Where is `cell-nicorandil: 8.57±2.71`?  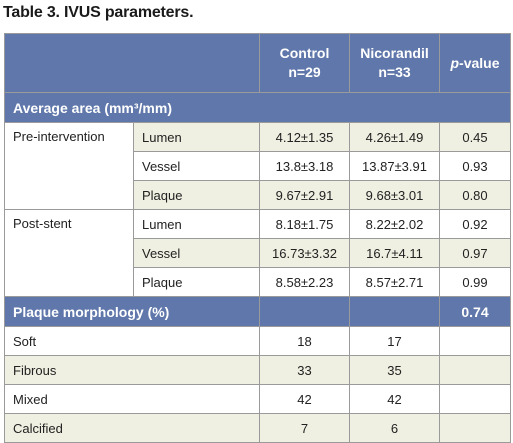
cell-nicorandil: 8.57±2.71 is located at coordinates (394, 282).